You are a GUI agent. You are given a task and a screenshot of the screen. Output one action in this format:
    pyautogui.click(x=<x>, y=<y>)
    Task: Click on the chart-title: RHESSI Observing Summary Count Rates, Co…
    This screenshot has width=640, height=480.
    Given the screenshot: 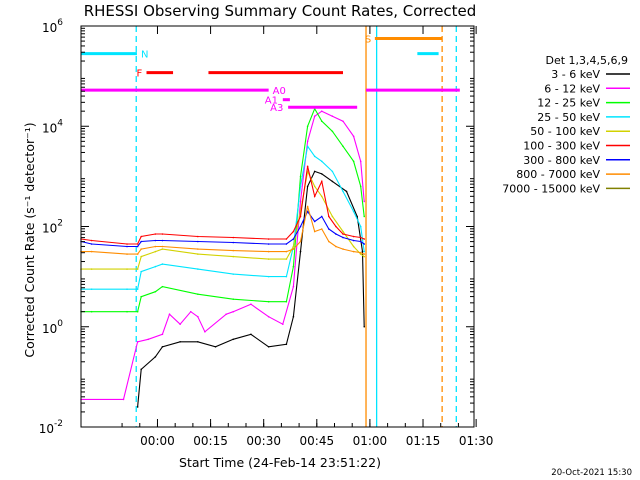 What is the action you would take?
    pyautogui.click(x=280, y=11)
    